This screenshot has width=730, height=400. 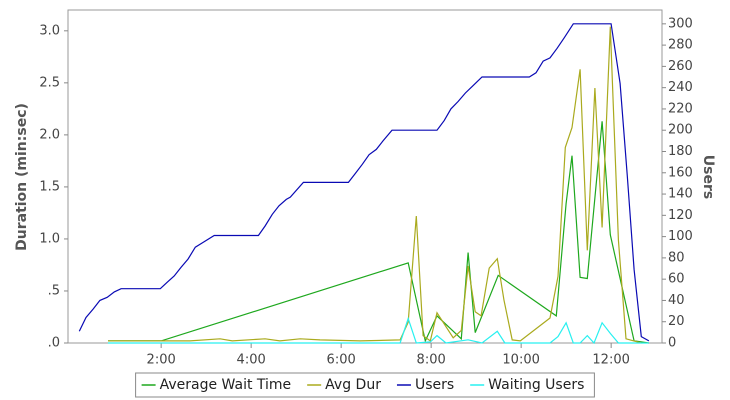 What do you see at coordinates (49, 134) in the screenshot?
I see `y-tick-label: 2.0` at bounding box center [49, 134].